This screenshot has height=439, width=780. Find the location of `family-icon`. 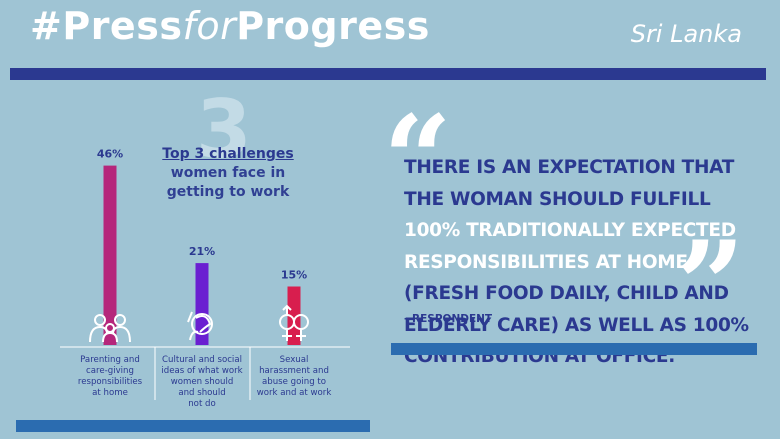

family-icon is located at coordinates (110, 328).